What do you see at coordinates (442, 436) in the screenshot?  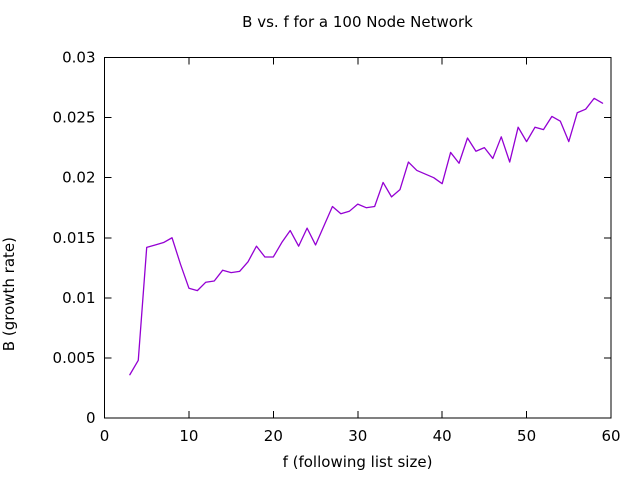 I see `x-tick-label: 40` at bounding box center [442, 436].